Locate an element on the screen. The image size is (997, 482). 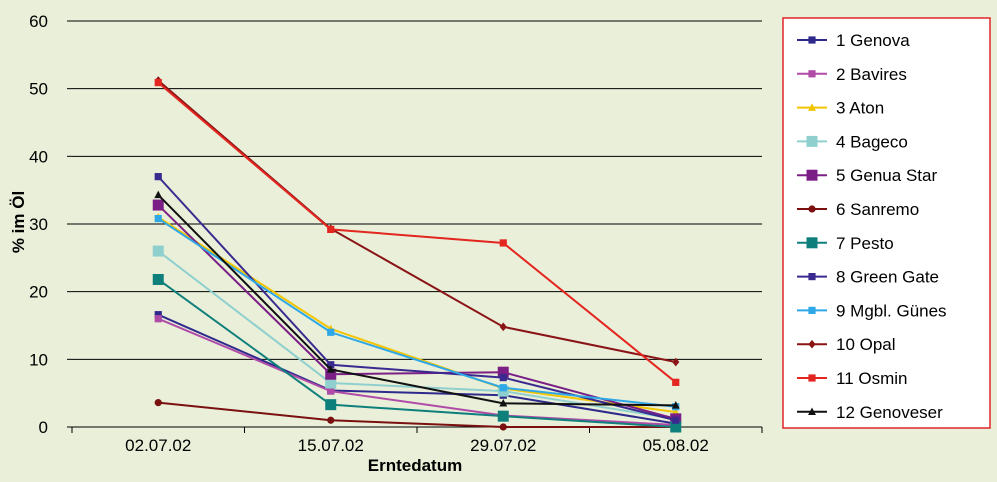
legend-item: 7 Pesto is located at coordinates (845, 243).